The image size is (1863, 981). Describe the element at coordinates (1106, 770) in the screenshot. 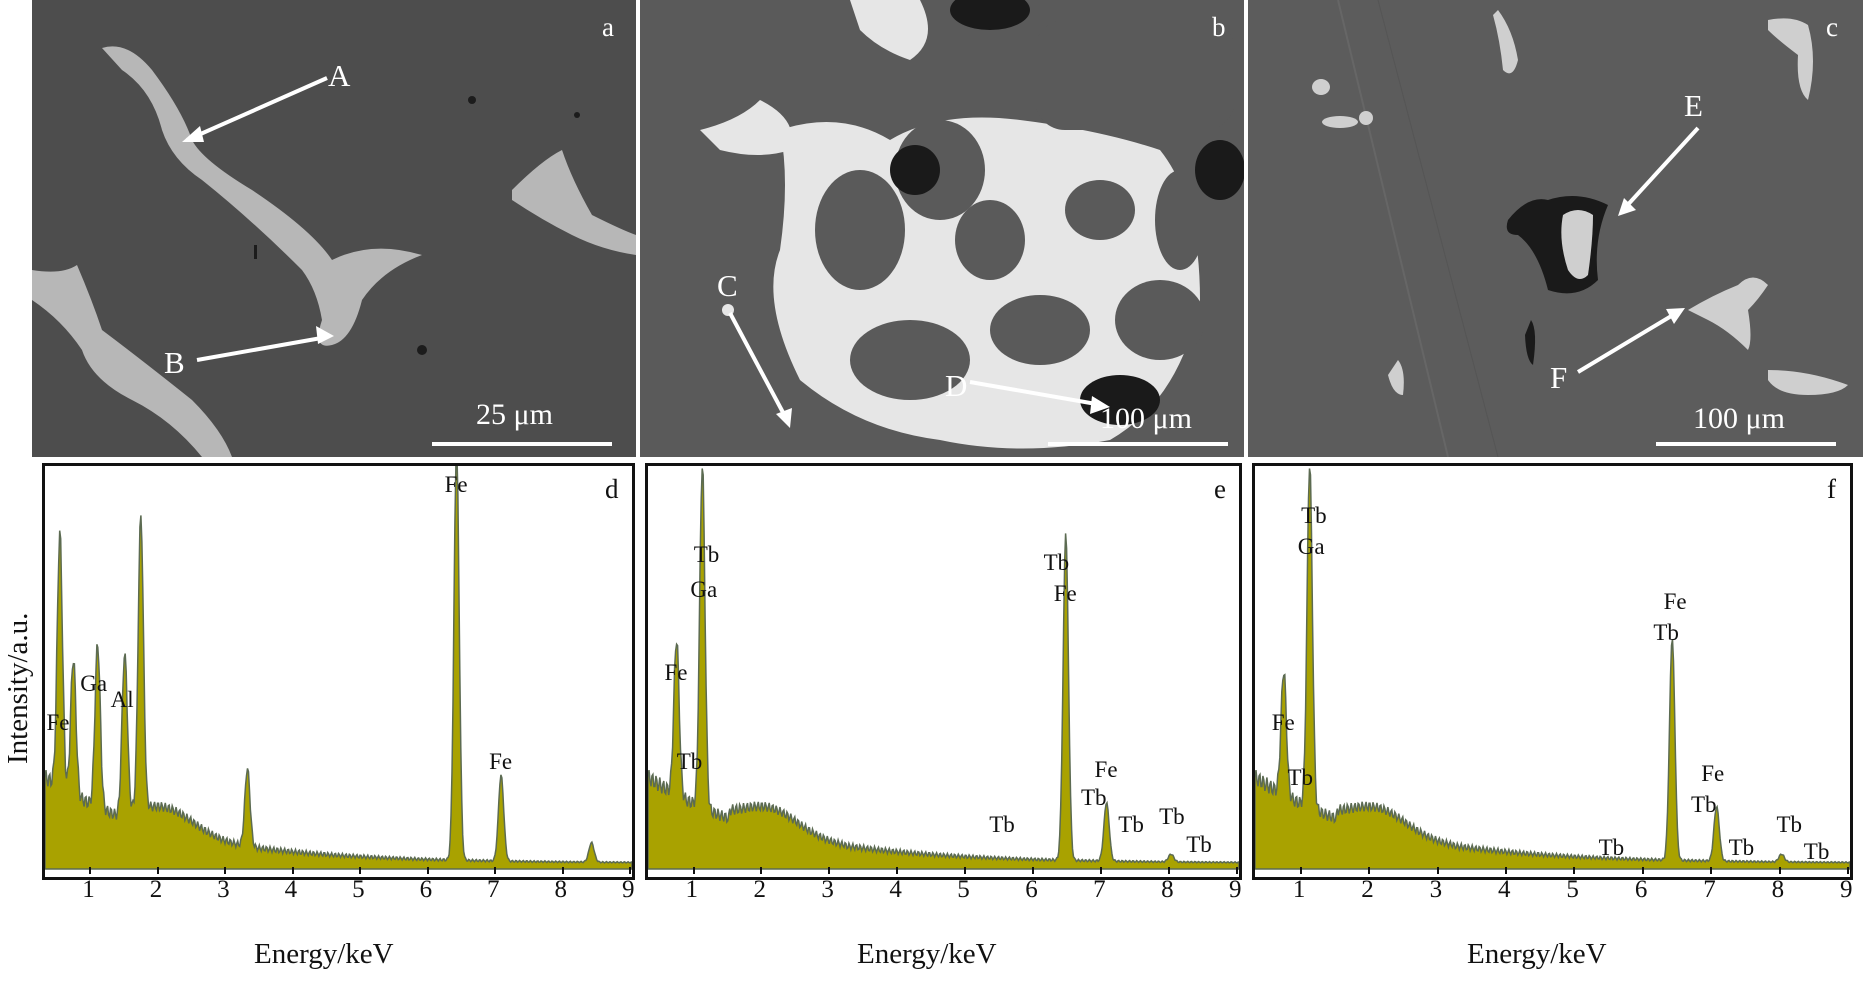

I see `peak-label-e-7: Fe` at that location.